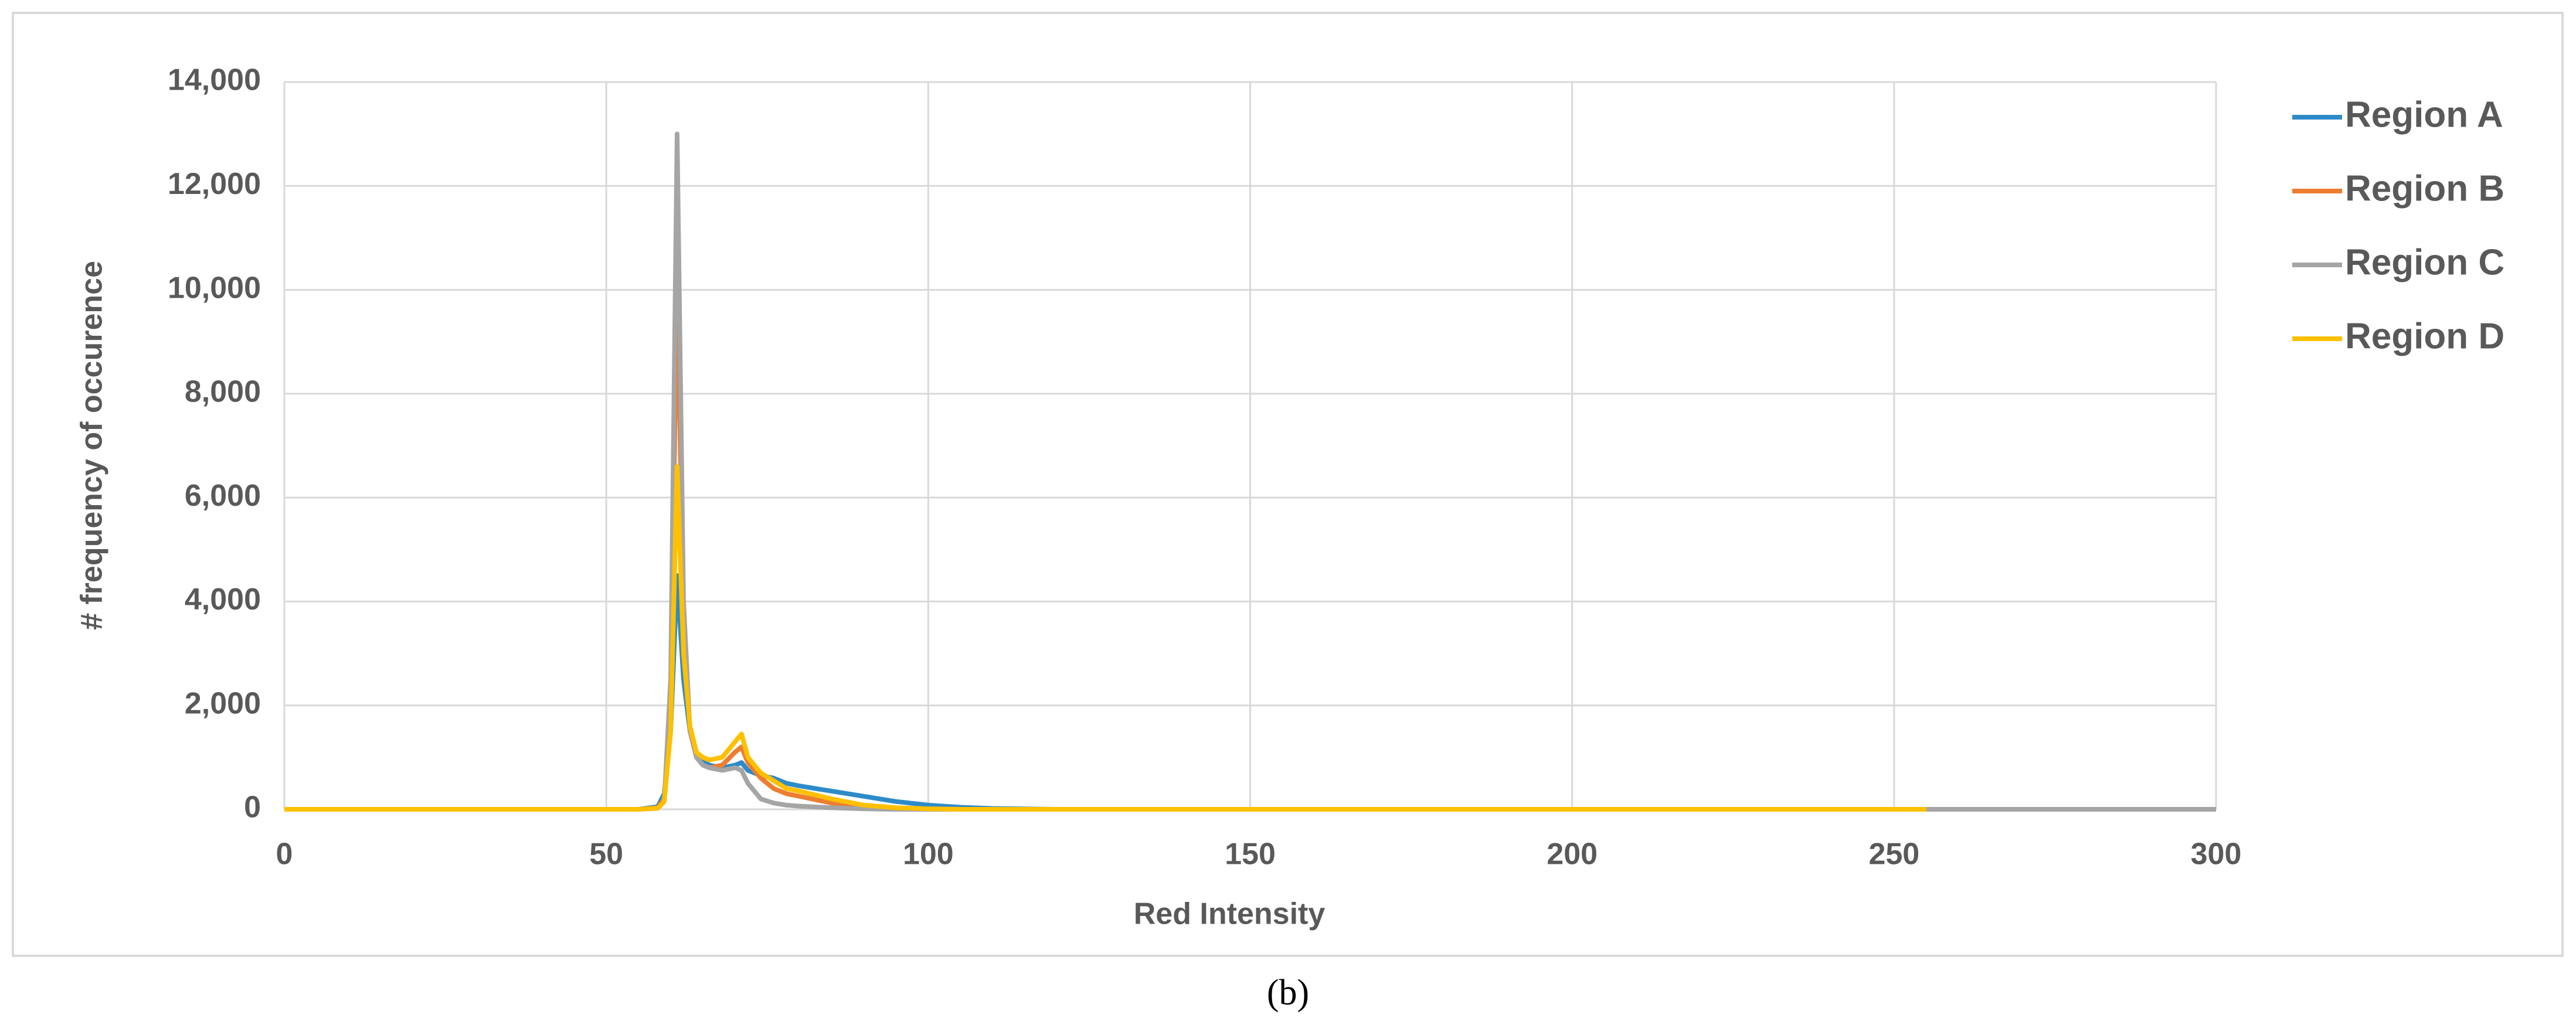 This screenshot has height=1032, width=2576. I want to click on x-tick-label: 0, so click(285, 854).